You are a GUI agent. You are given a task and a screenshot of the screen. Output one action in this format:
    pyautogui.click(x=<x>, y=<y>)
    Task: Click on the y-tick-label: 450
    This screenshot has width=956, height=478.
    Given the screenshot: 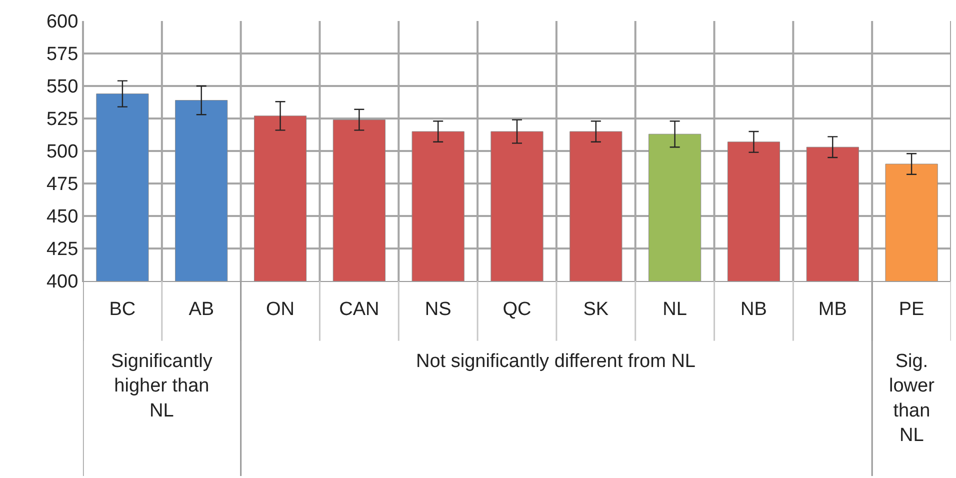 What is the action you would take?
    pyautogui.click(x=62, y=217)
    